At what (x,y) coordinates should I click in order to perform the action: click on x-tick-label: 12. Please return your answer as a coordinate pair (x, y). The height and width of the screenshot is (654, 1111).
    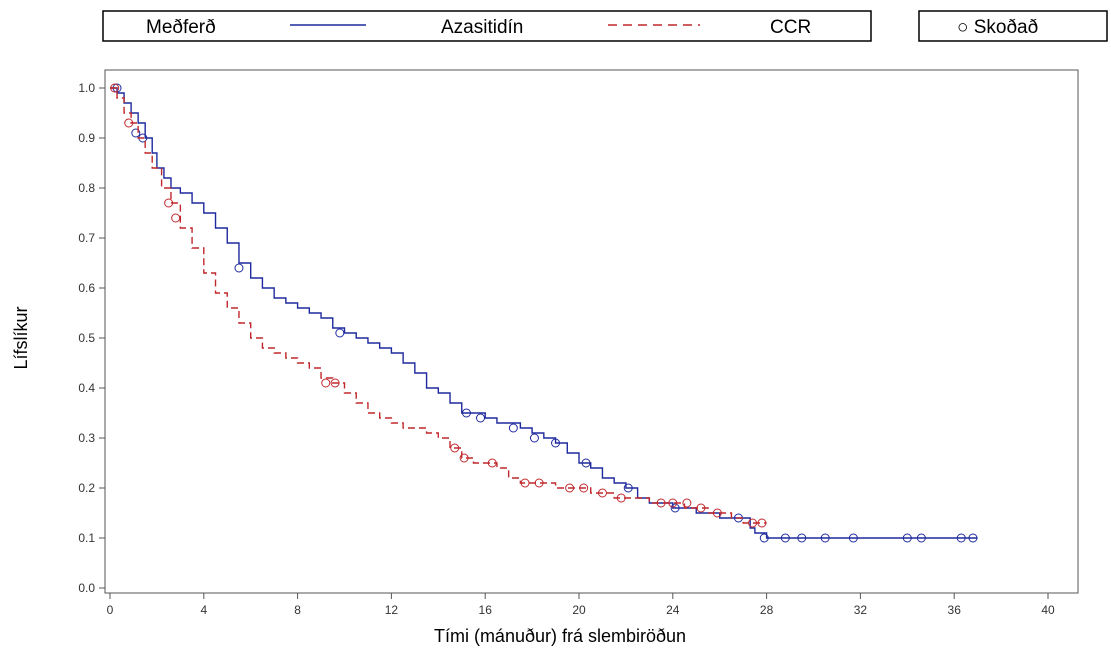
    Looking at the image, I should click on (392, 610).